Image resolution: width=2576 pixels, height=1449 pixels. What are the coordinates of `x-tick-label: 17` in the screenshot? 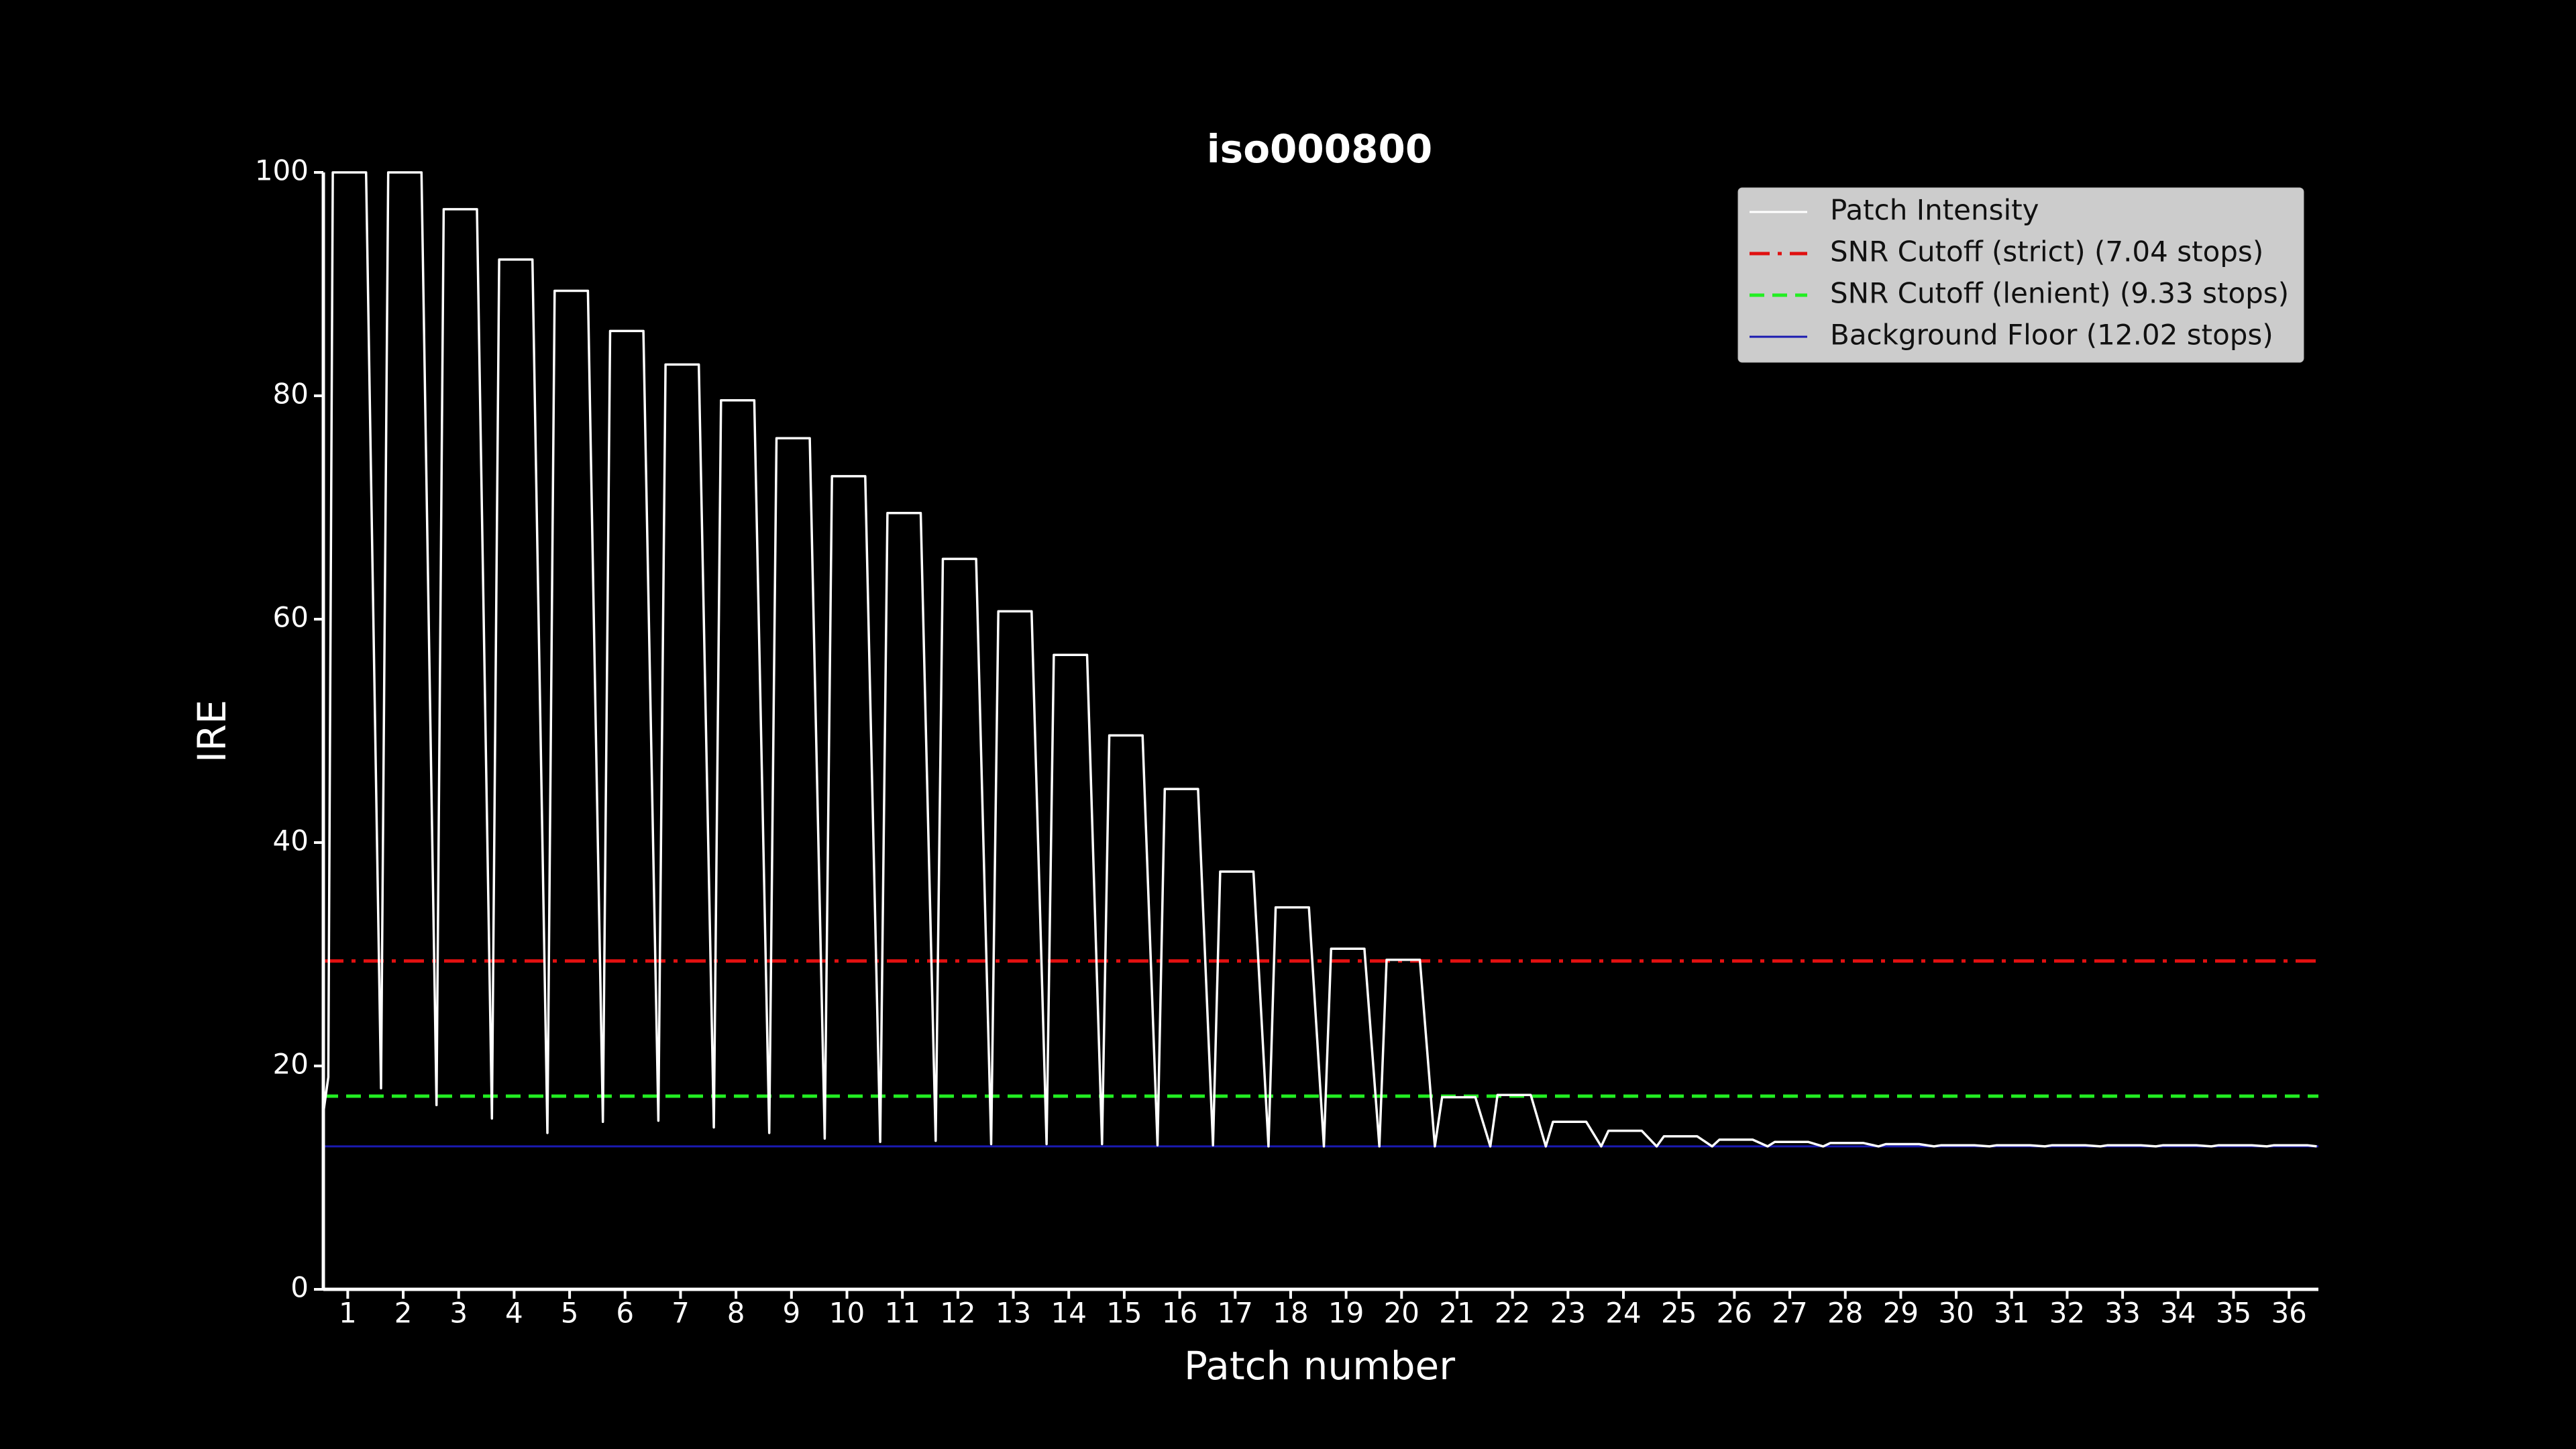 It's located at (1235, 1313).